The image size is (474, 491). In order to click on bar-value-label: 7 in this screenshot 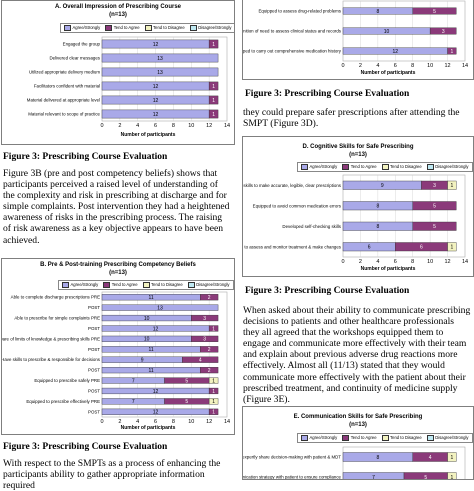, I will do `click(133, 402)`.